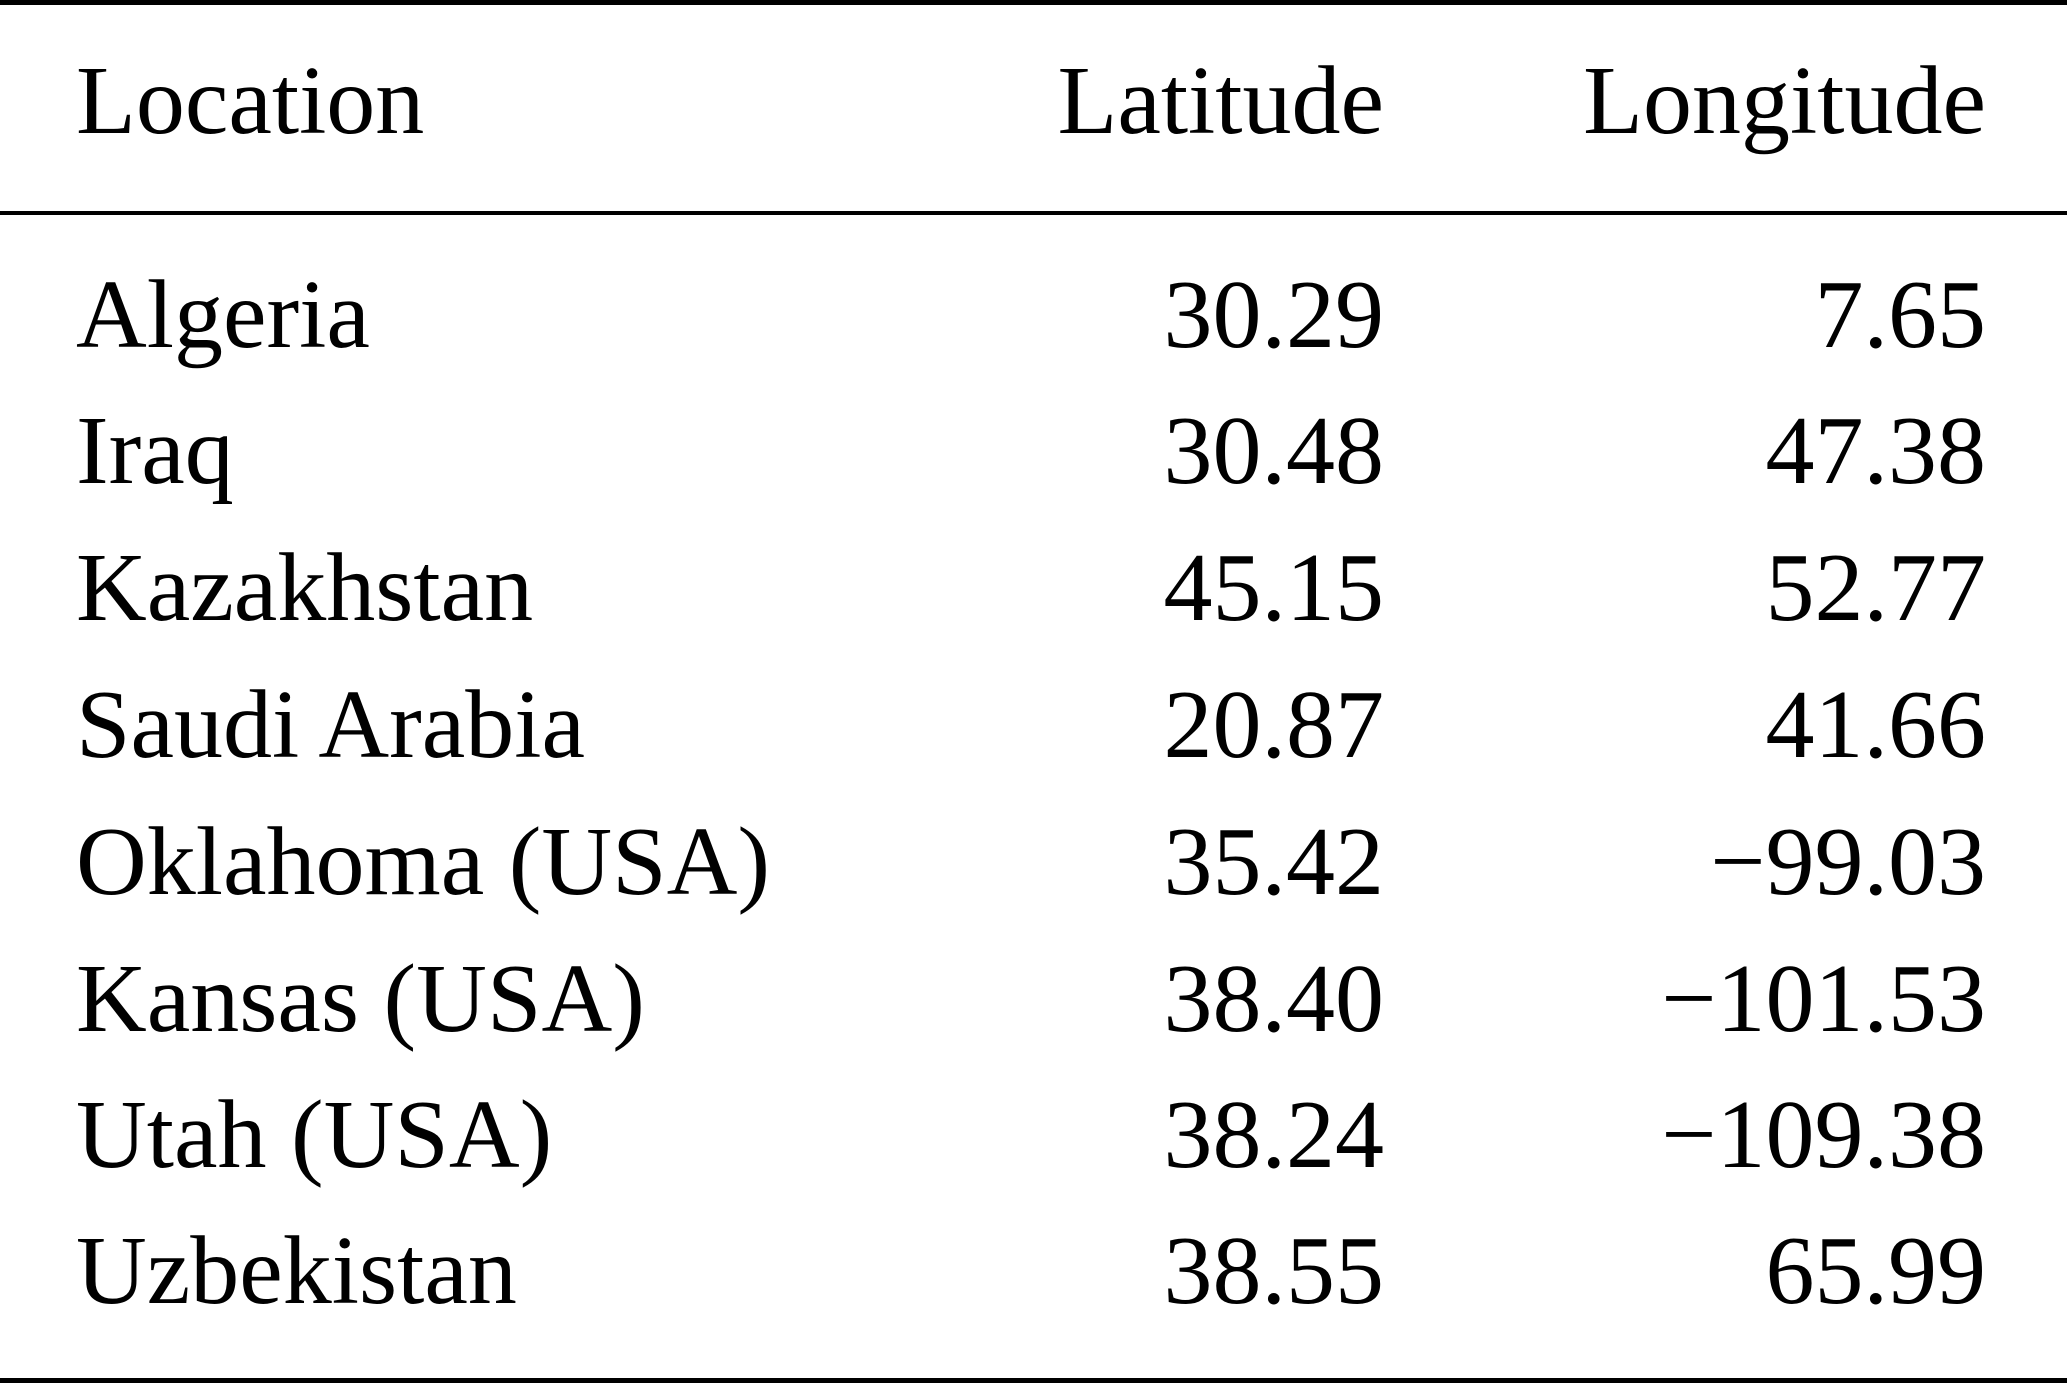 This screenshot has width=2067, height=1383. I want to click on cell-location: Iraq, so click(155, 451).